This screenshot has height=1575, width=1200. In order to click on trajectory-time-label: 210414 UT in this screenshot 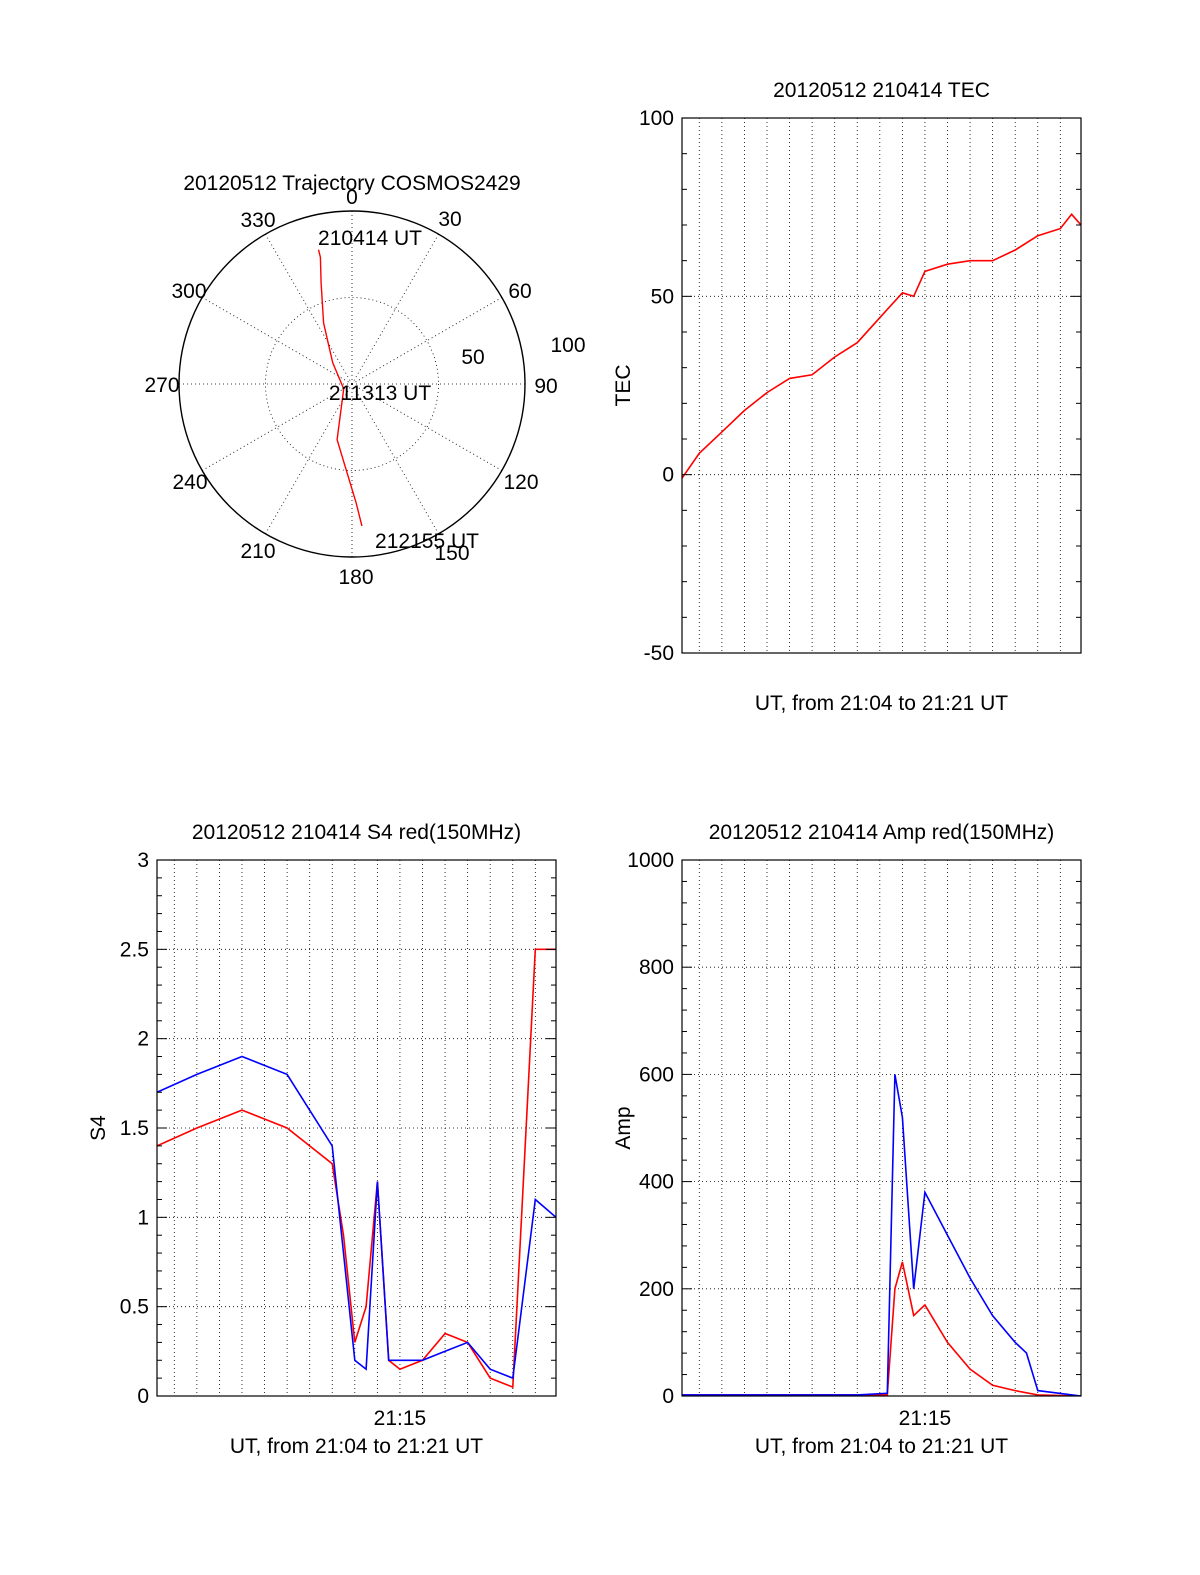, I will do `click(370, 238)`.